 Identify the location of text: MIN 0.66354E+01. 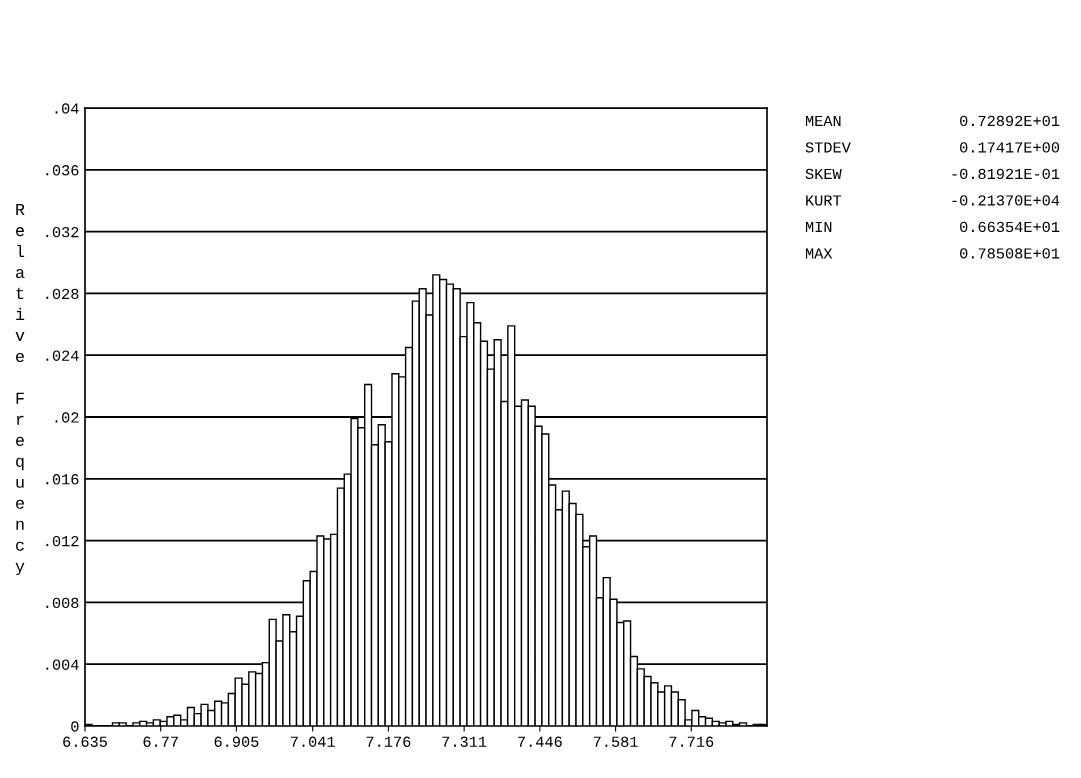
(932, 227).